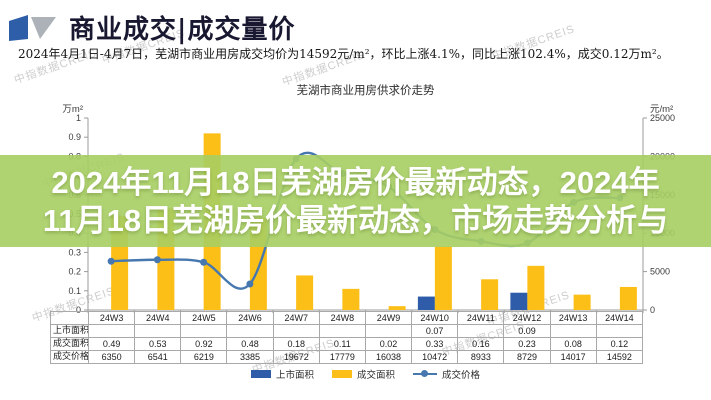 The width and height of the screenshot is (711, 400). I want to click on svg-text: 0.9, so click(74, 137).